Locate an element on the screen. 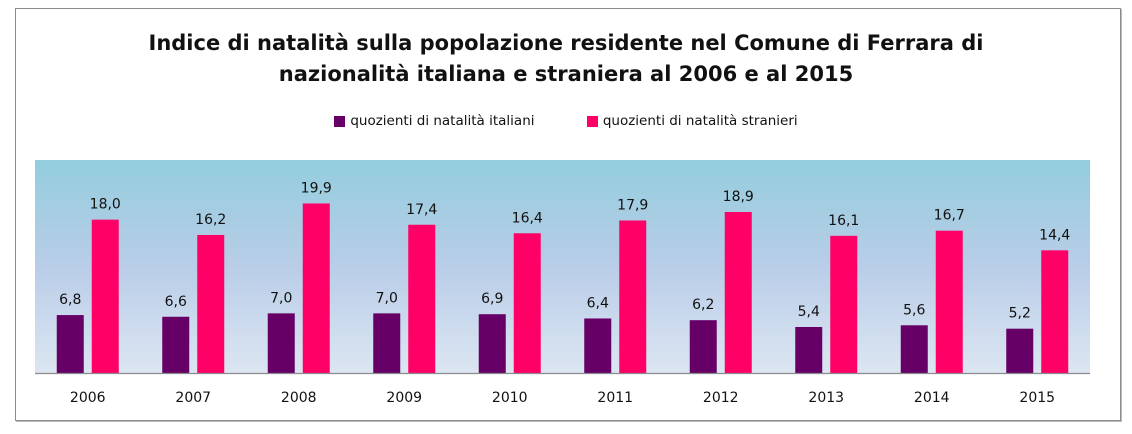 Image resolution: width=1132 pixels, height=434 pixels. bar-stranieri-2014 is located at coordinates (949, 301).